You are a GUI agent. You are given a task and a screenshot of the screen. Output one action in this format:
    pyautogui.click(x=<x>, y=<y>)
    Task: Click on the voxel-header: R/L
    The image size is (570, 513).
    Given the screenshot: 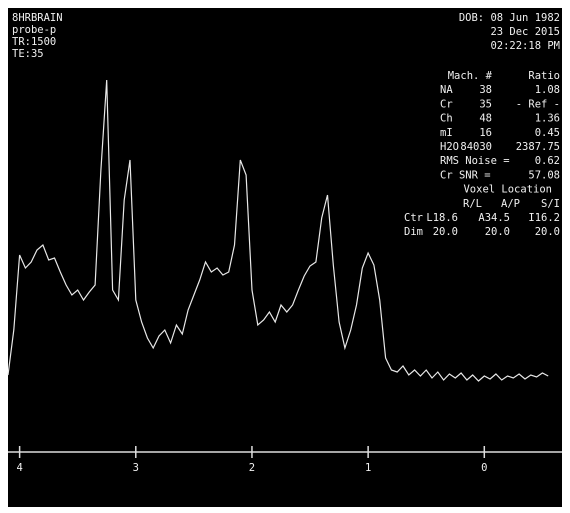 What is the action you would take?
    pyautogui.click(x=472, y=204)
    